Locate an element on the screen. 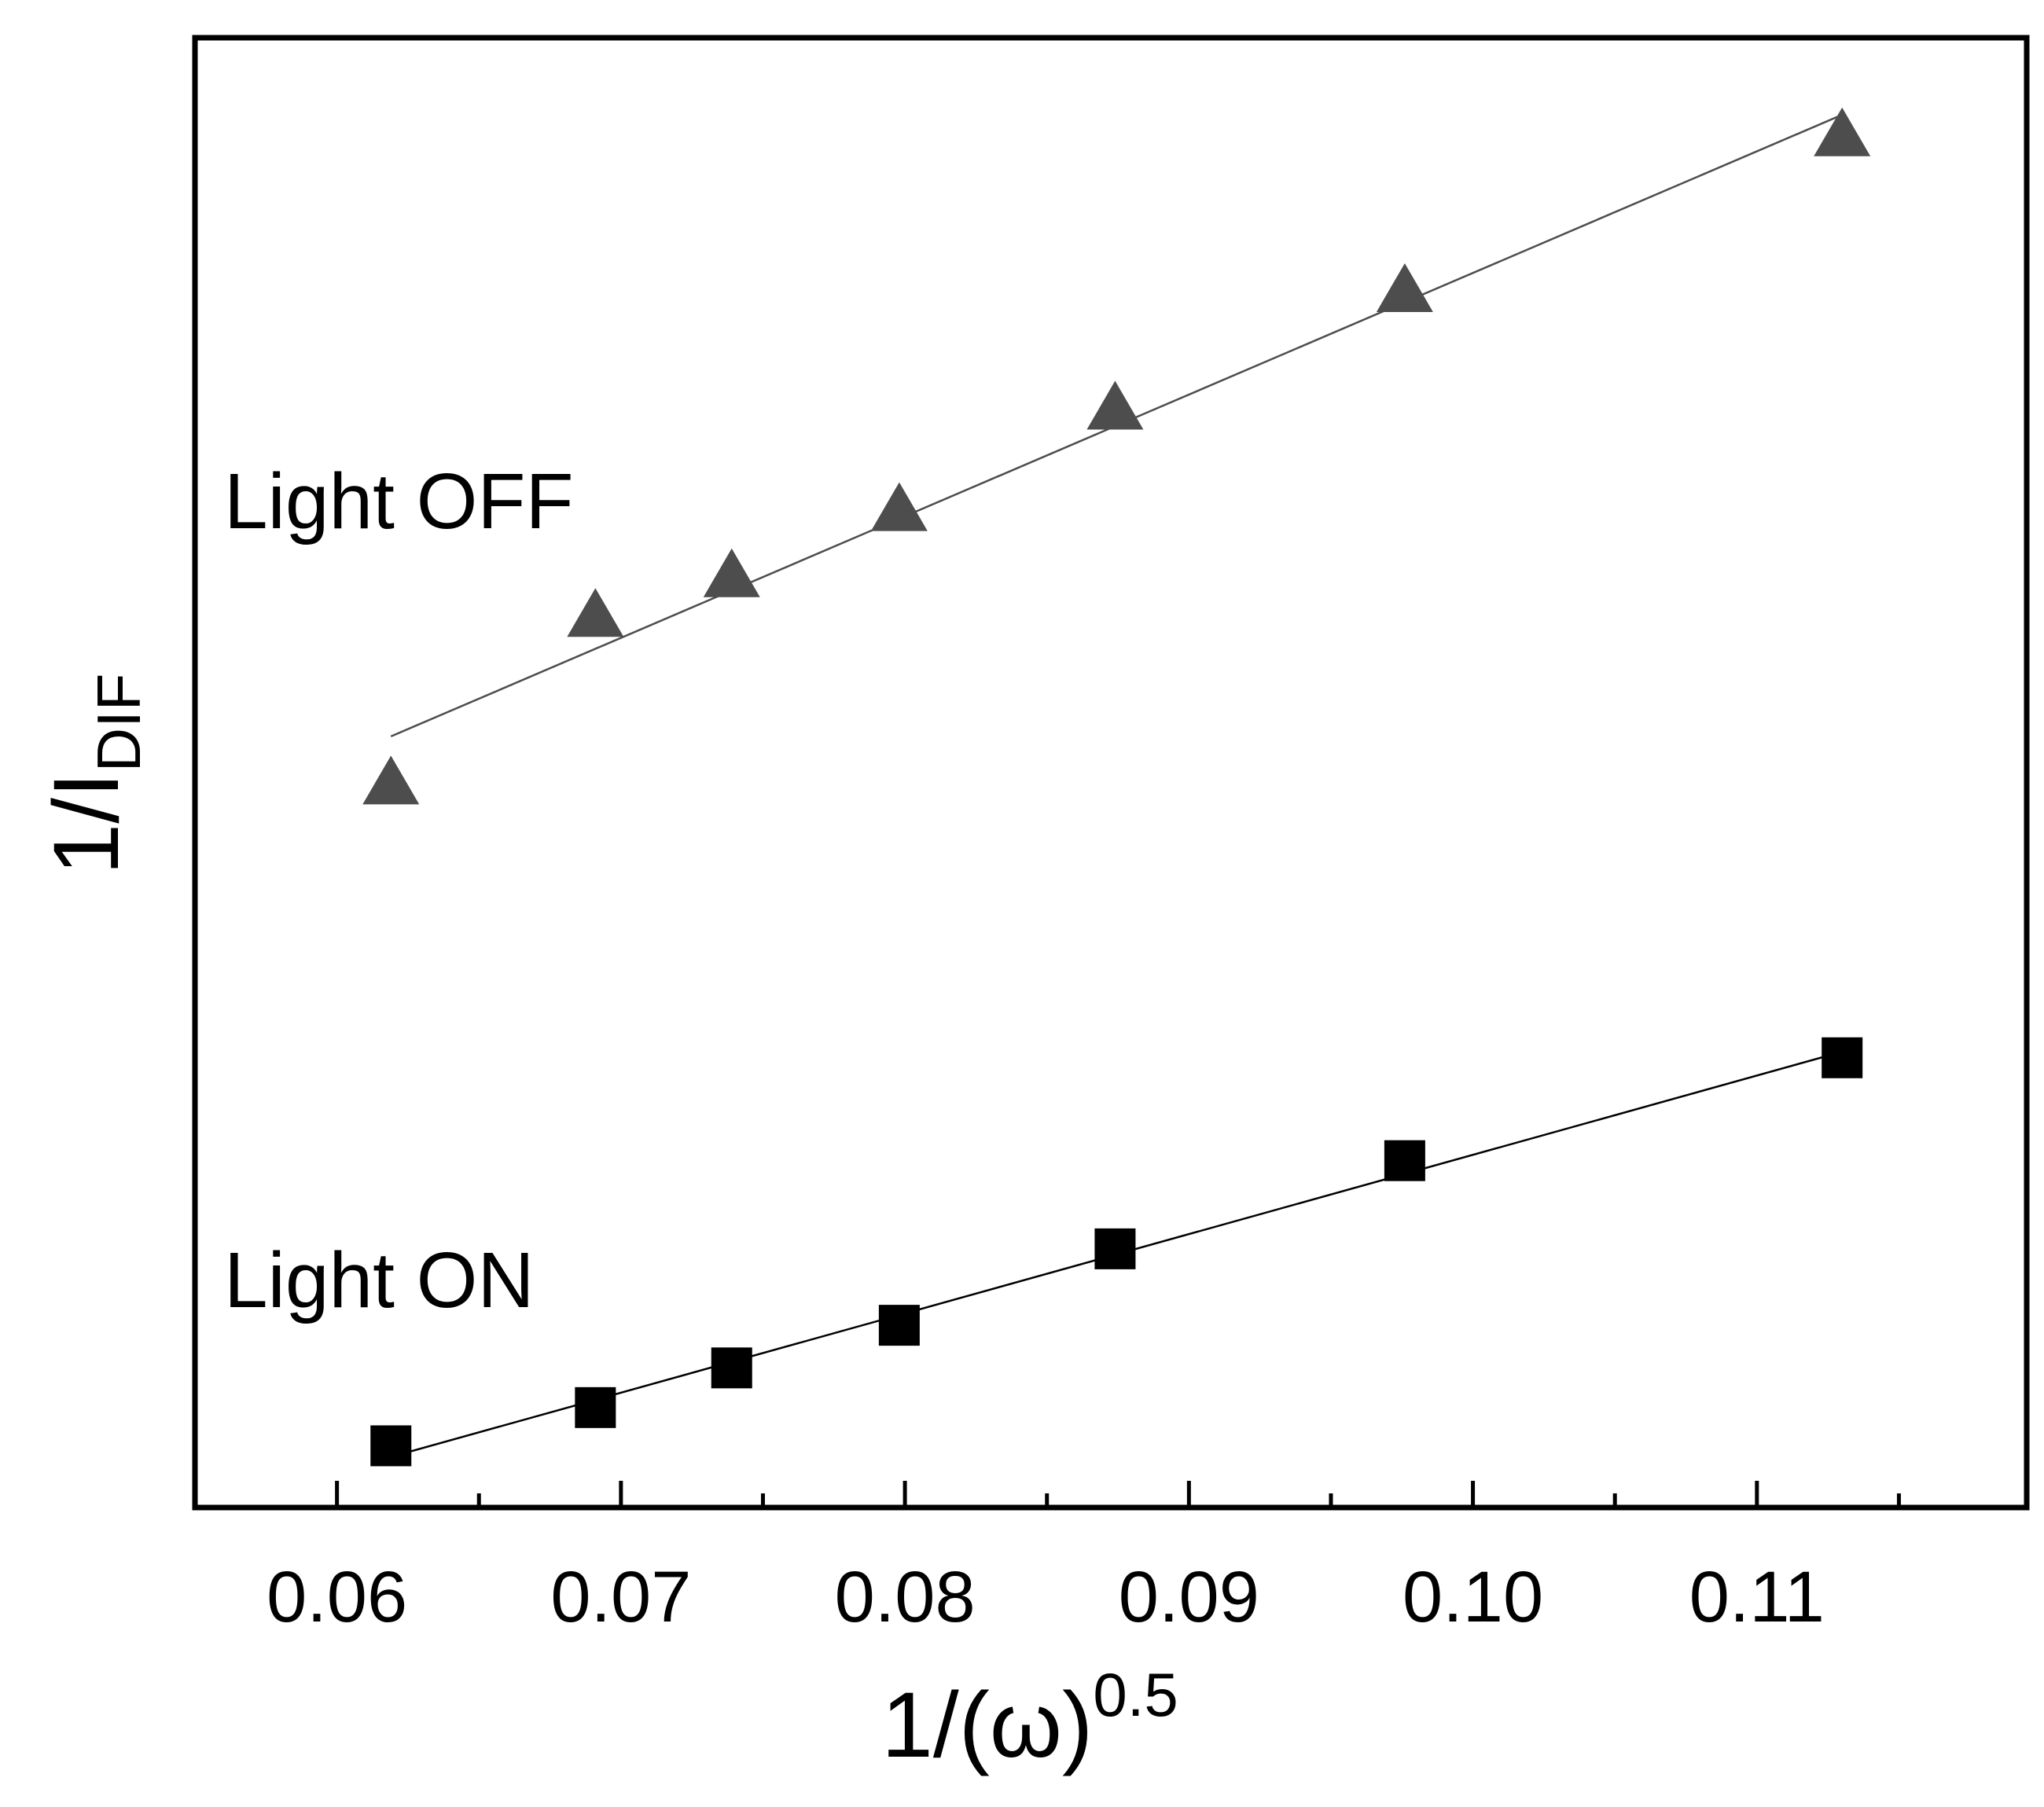 This screenshot has height=1807, width=2044. x-axis-title-superscript: 0.5 is located at coordinates (1135, 1694).